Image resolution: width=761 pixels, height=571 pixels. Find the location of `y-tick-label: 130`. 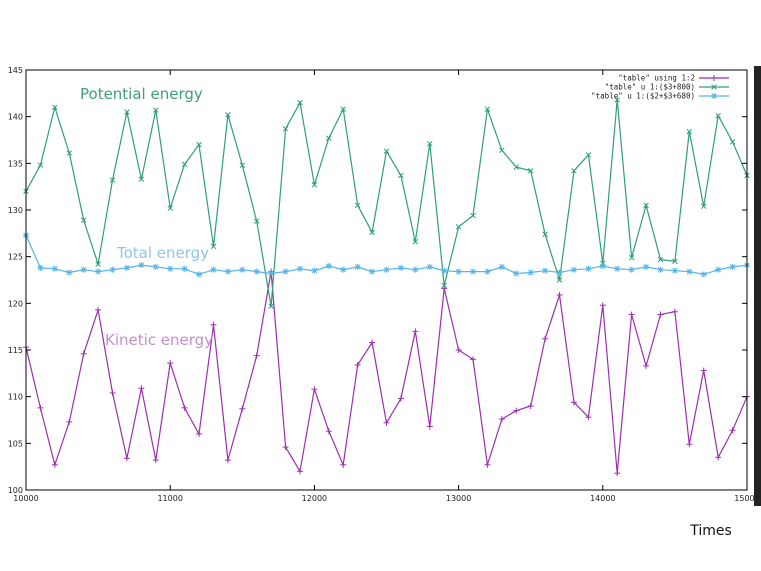

y-tick-label: 130 is located at coordinates (15, 210).